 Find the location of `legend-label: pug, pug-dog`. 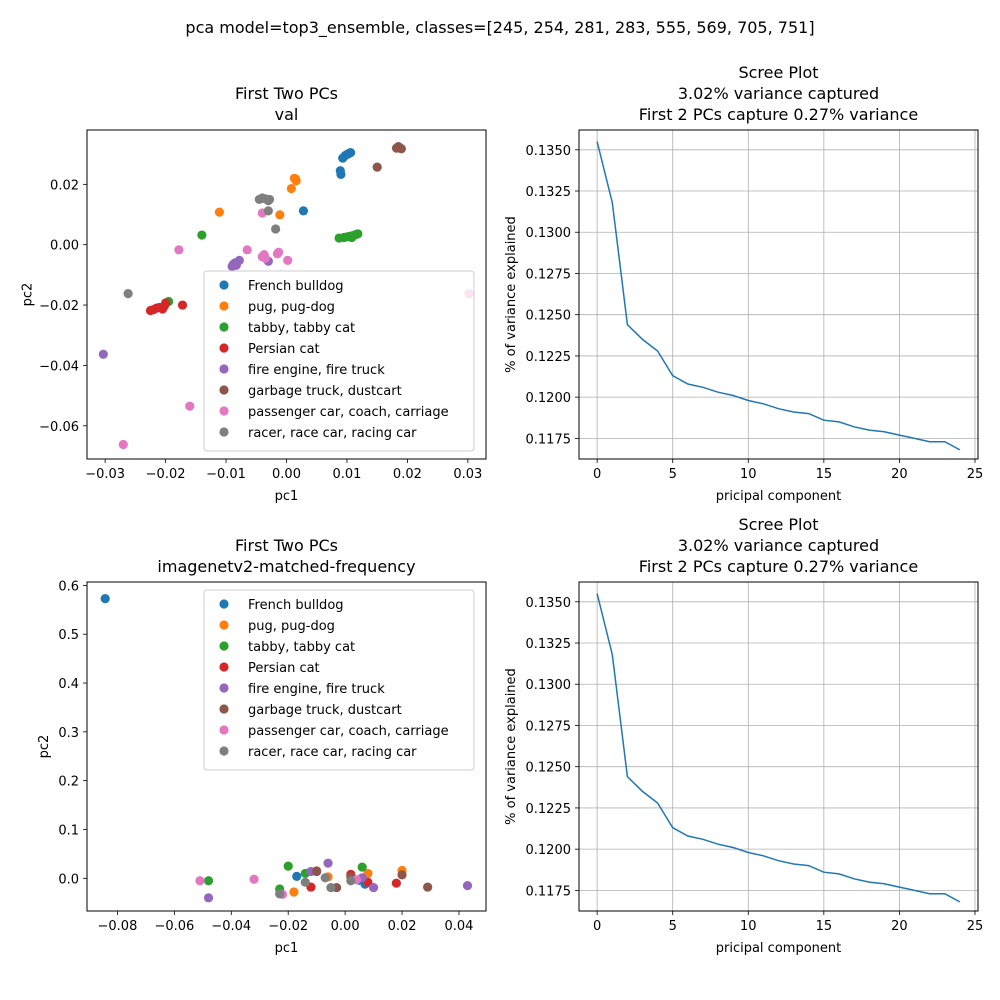

legend-label: pug, pug-dog is located at coordinates (291, 626).